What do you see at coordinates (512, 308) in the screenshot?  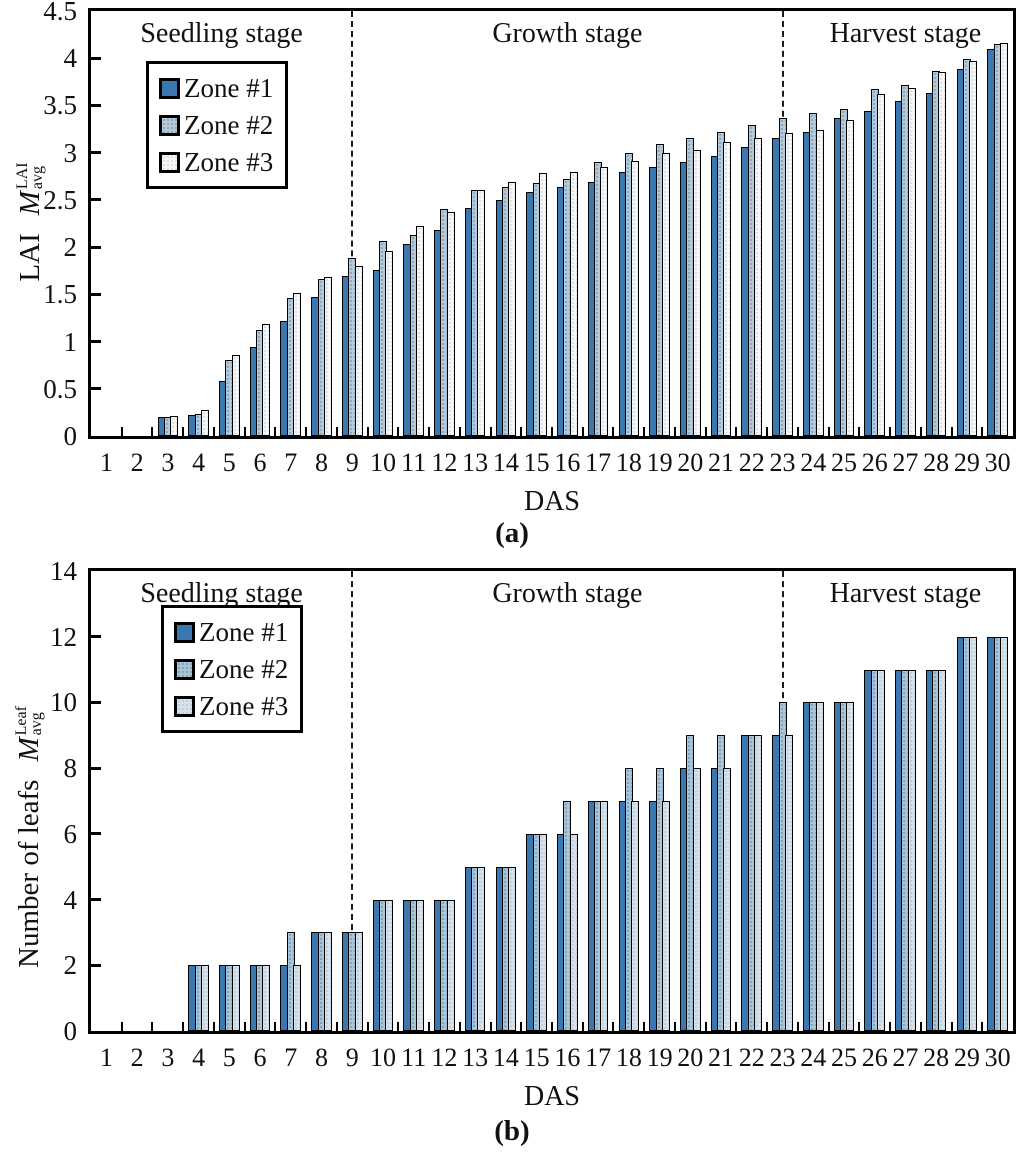 I see `bar-zone3-das14` at bounding box center [512, 308].